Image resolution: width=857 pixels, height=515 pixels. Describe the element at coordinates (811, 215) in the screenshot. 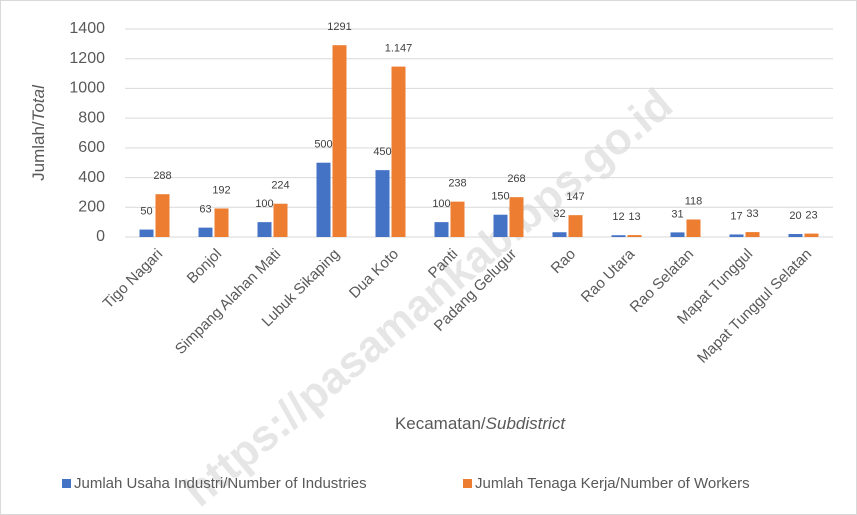

I see `data-label: 23` at that location.